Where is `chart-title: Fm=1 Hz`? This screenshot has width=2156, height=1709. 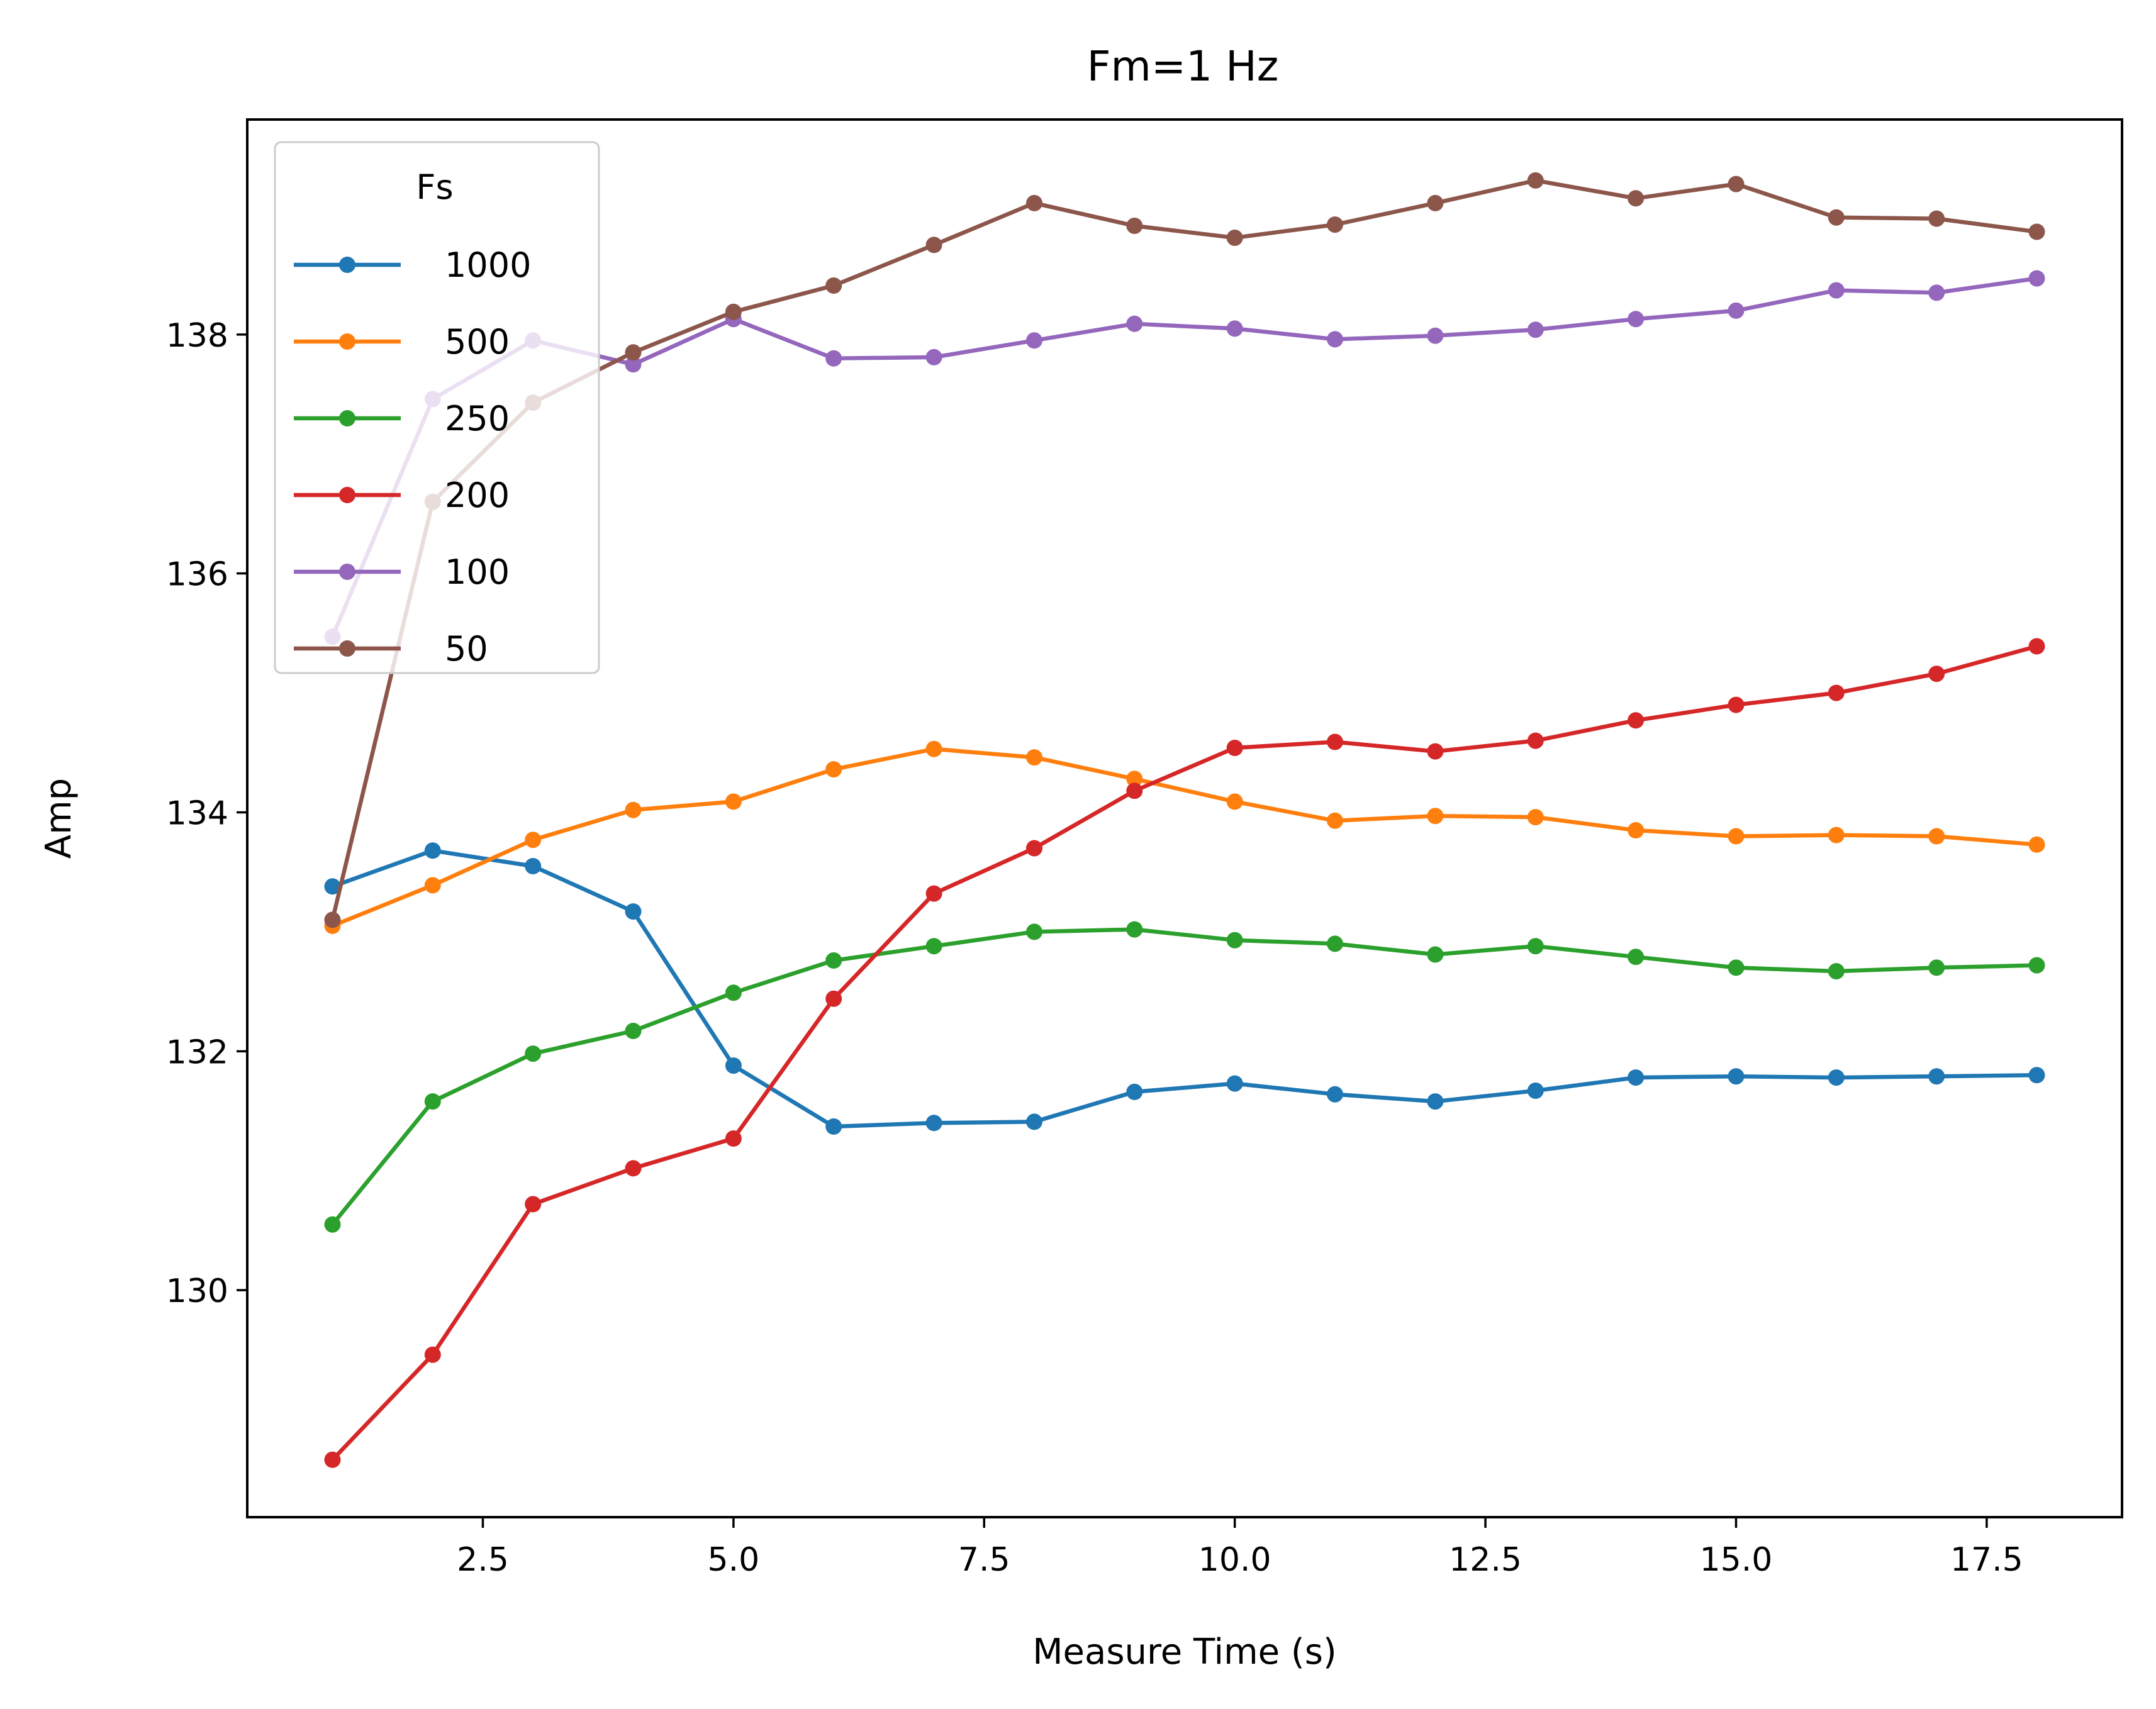
chart-title: Fm=1 Hz is located at coordinates (1183, 66).